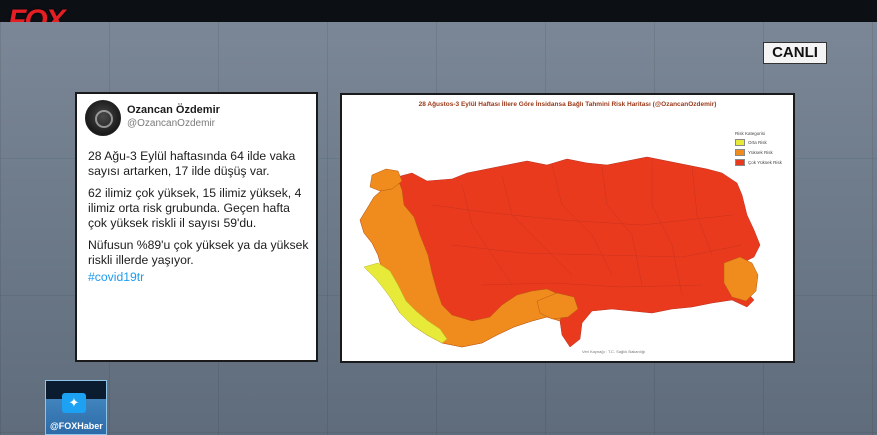 Image resolution: width=877 pixels, height=435 pixels. I want to click on broadcast-top-bar, so click(438, 11).